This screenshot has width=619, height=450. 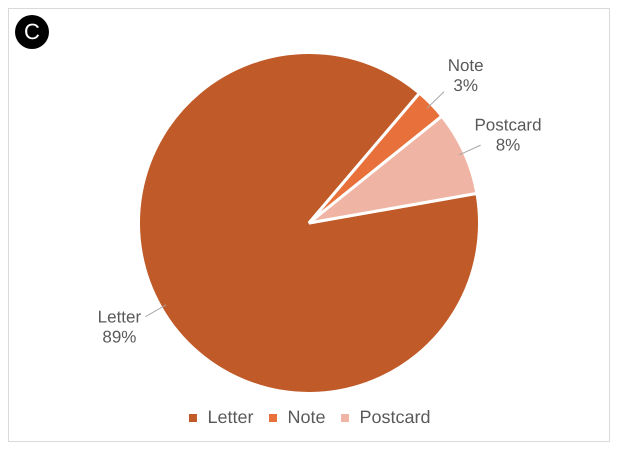 What do you see at coordinates (120, 316) in the screenshot?
I see `slice-label: Letter` at bounding box center [120, 316].